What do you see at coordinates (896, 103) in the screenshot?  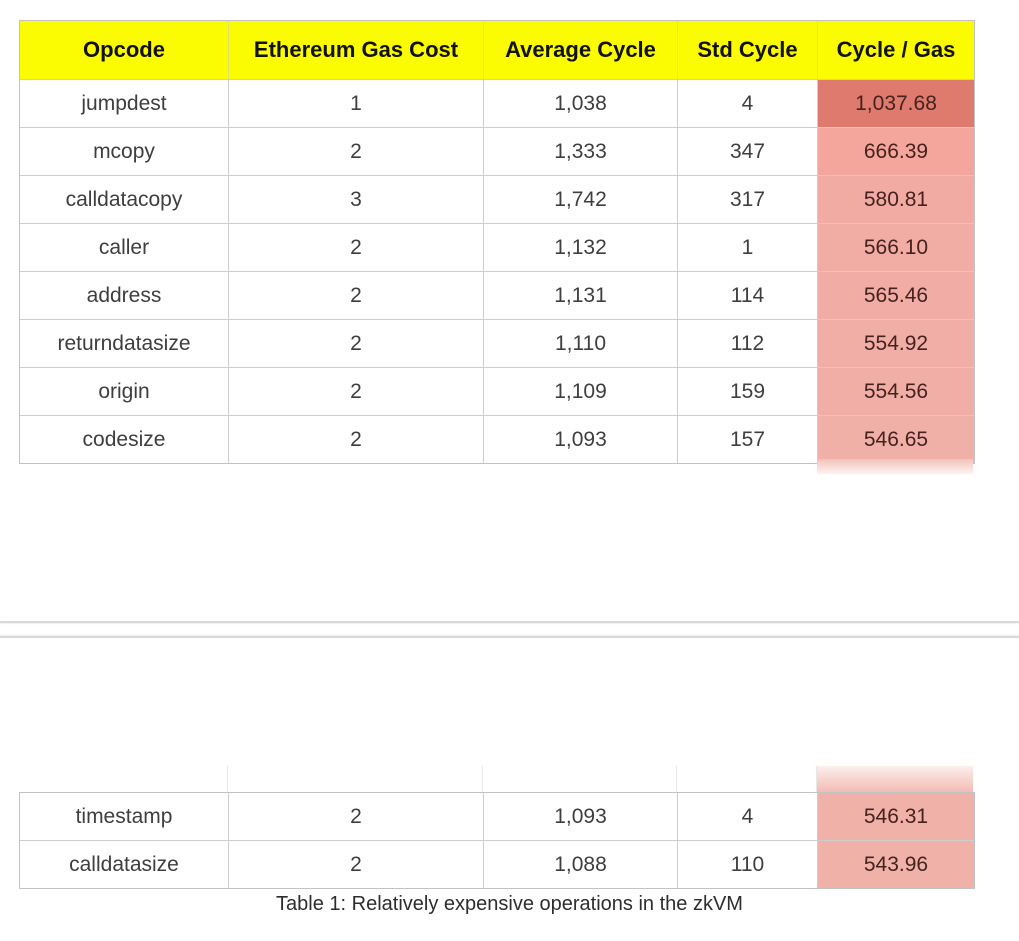 I see `cycle-per-gas-cell: 1,037.68` at bounding box center [896, 103].